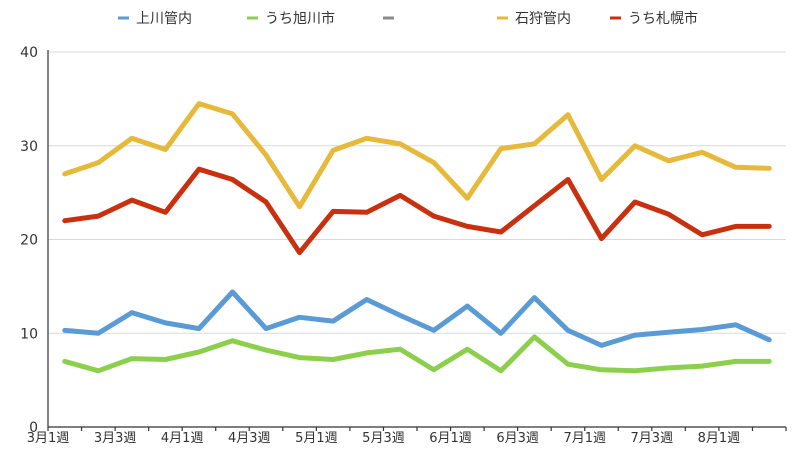  I want to click on x-tick-label: 3月3週, so click(115, 438).